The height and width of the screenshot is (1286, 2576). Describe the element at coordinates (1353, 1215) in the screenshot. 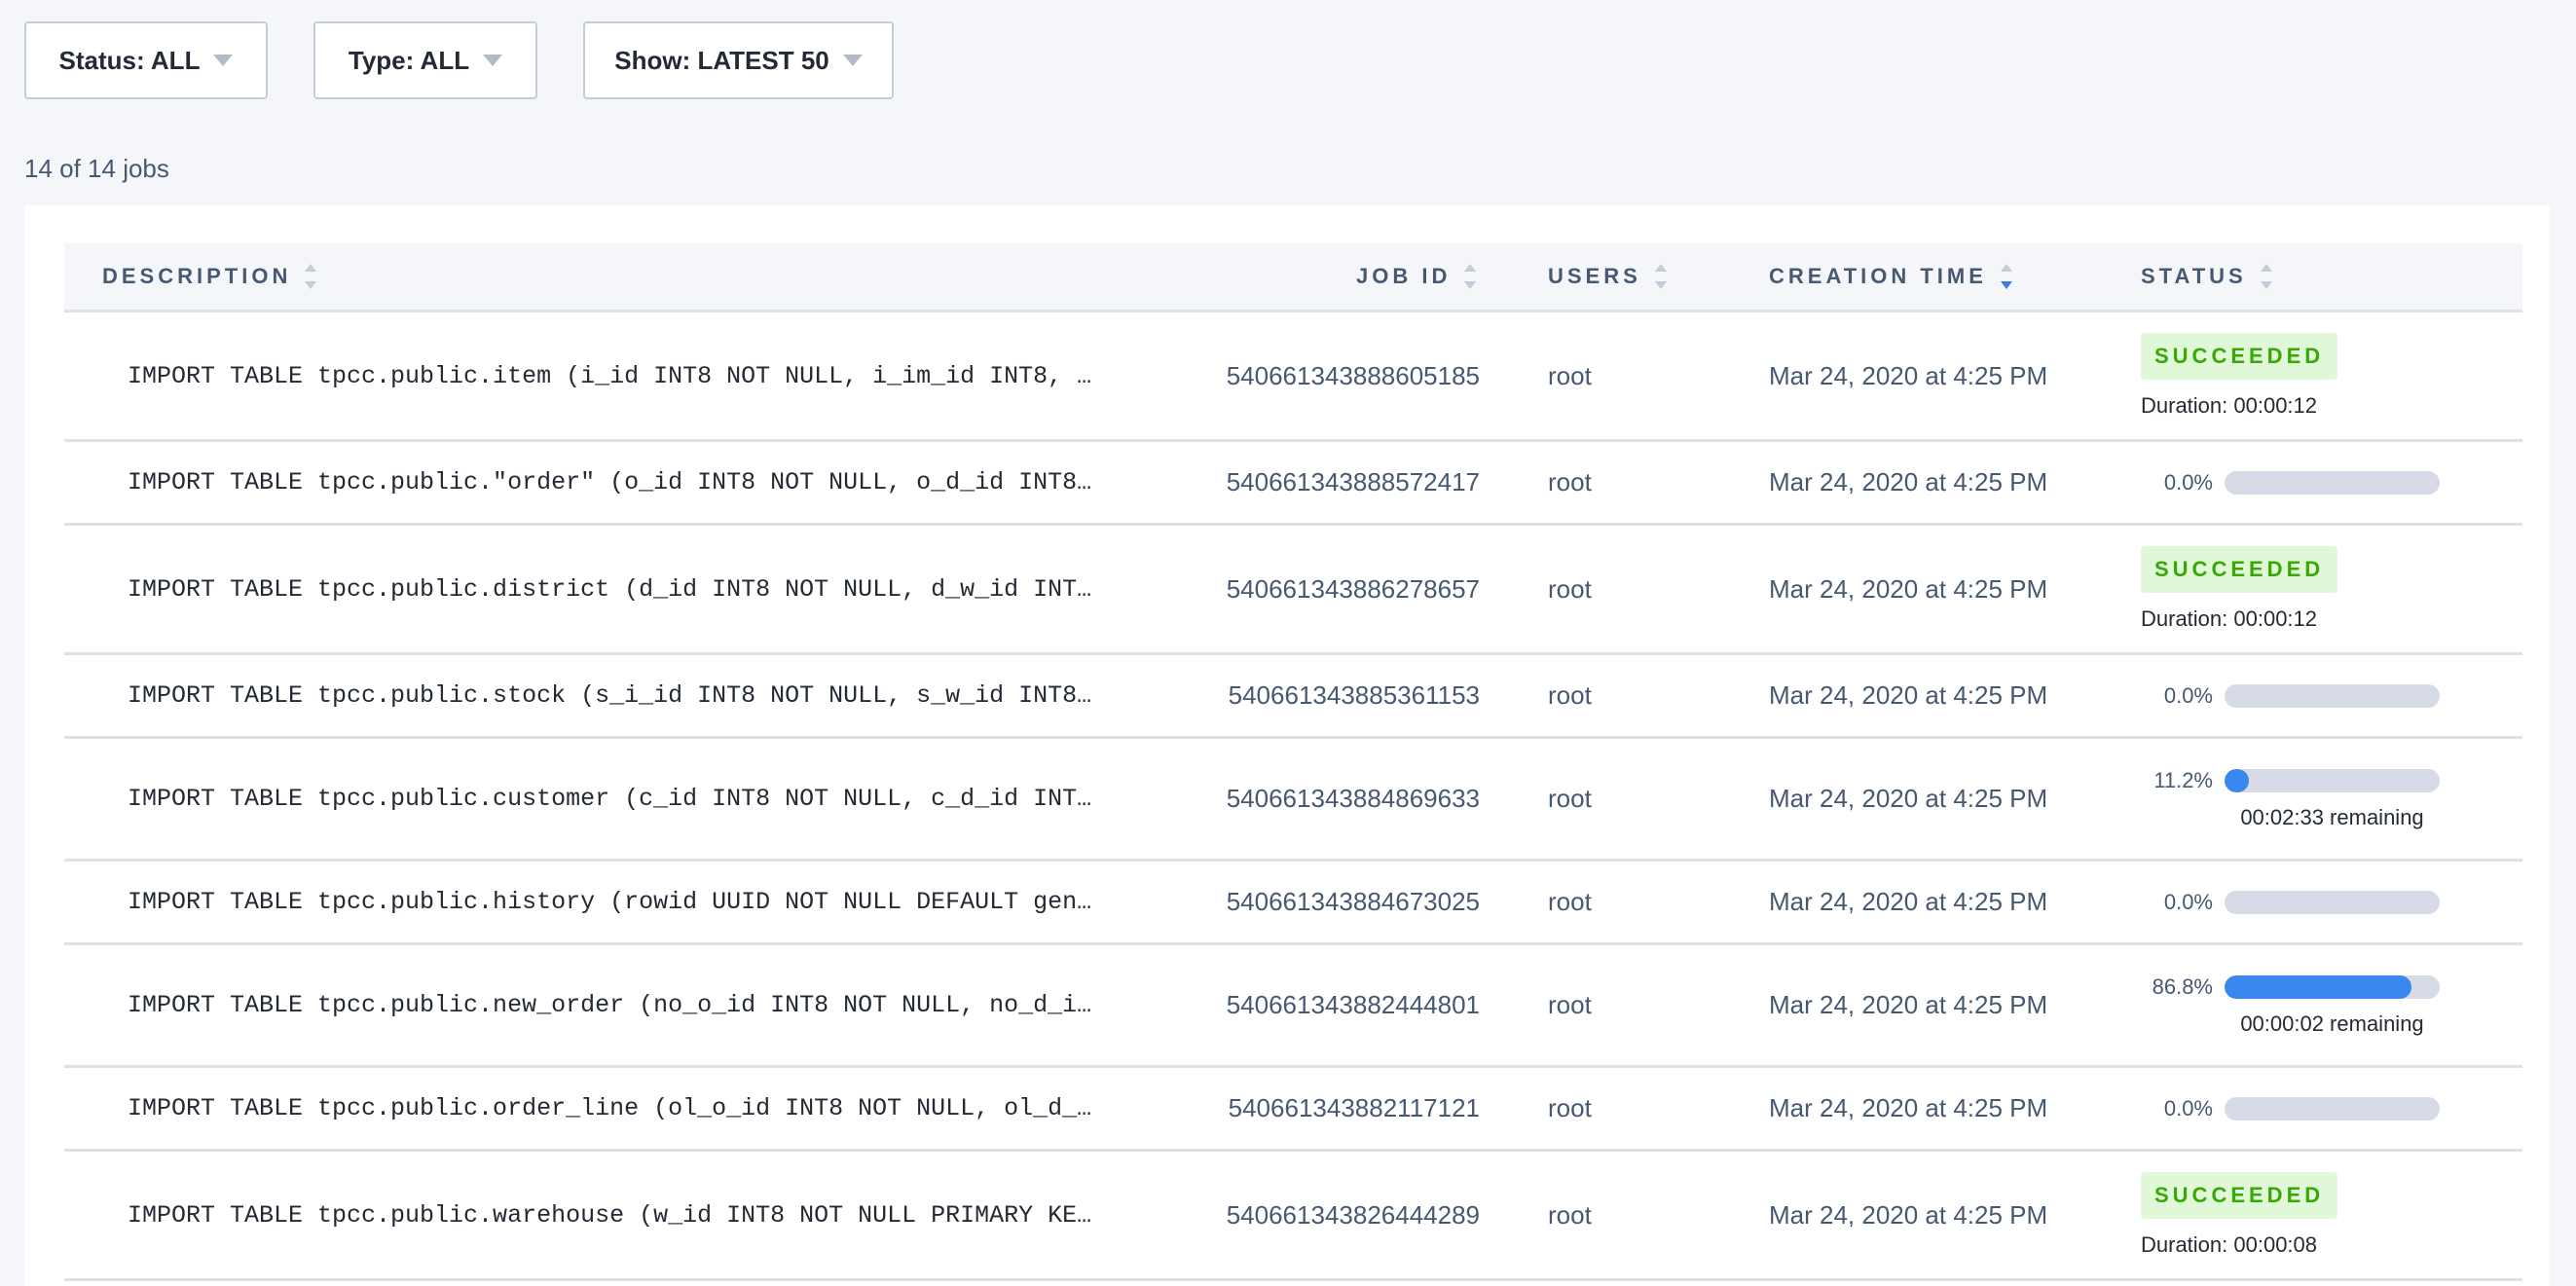

I see `job-id: 540661343826444289` at that location.